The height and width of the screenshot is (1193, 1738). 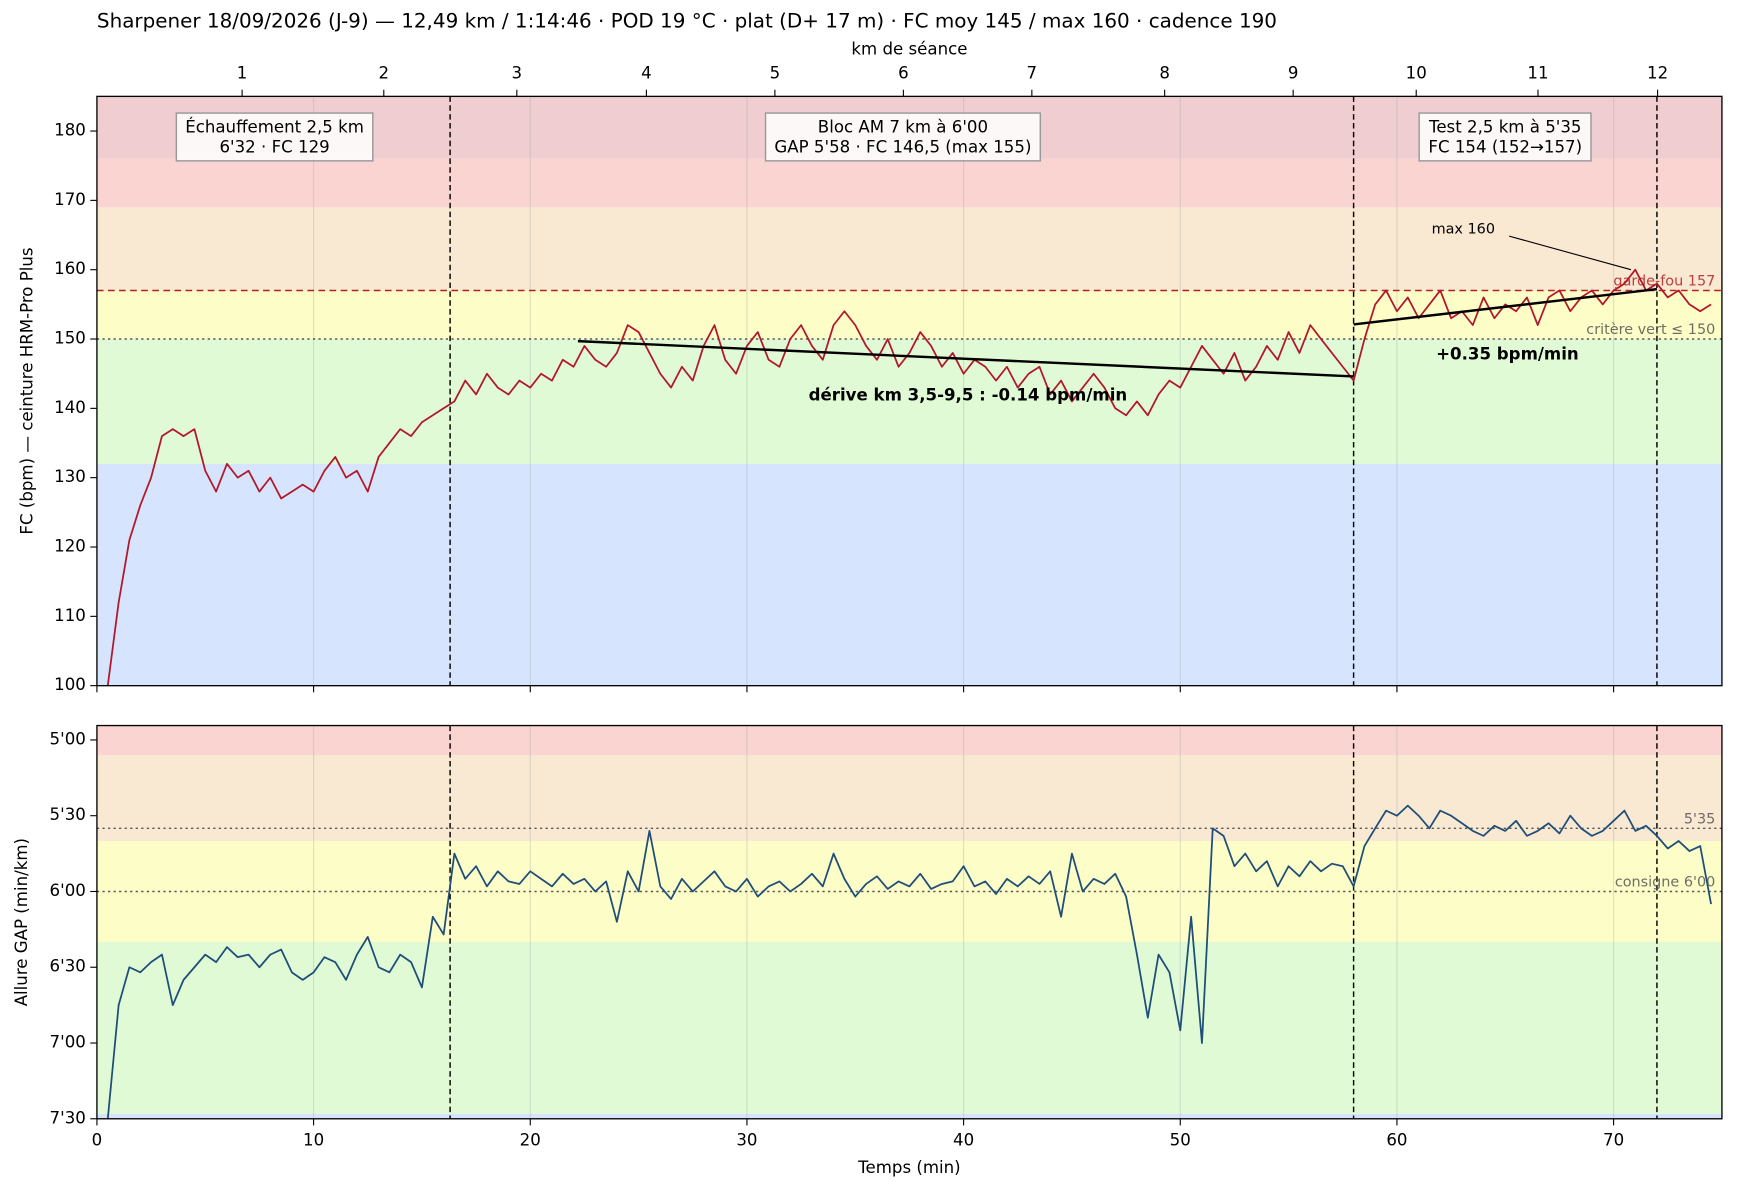 I want to click on y-tick-label: 110, so click(x=70, y=615).